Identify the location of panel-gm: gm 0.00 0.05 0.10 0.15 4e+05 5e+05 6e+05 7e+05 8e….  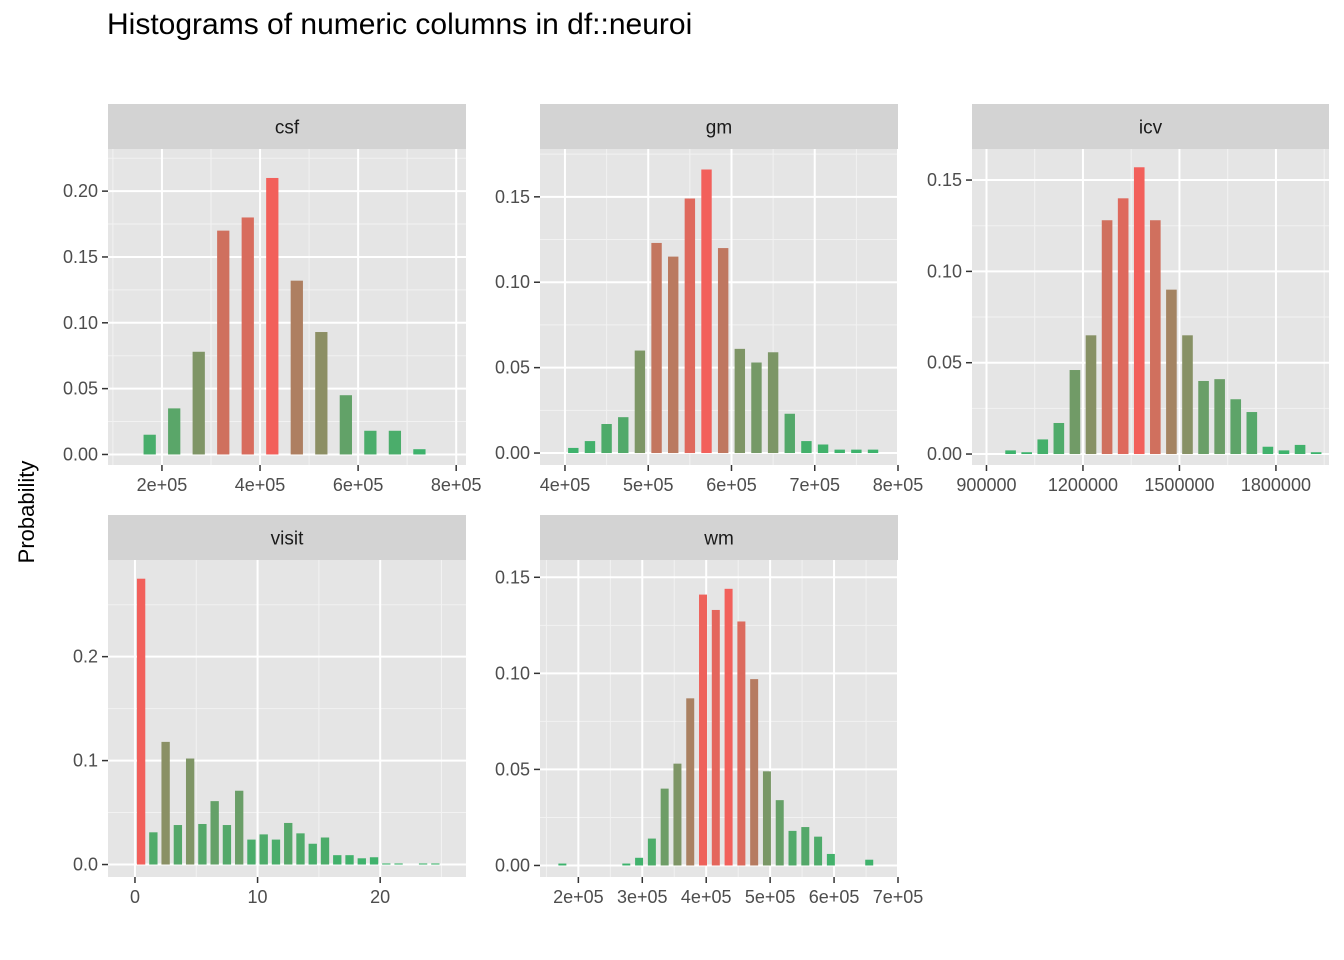
(709, 299).